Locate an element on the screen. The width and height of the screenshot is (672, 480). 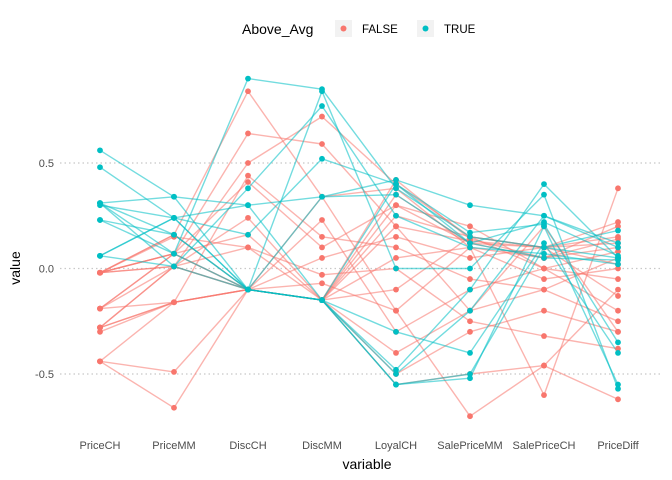
x-axis-title: variable is located at coordinates (366, 464).